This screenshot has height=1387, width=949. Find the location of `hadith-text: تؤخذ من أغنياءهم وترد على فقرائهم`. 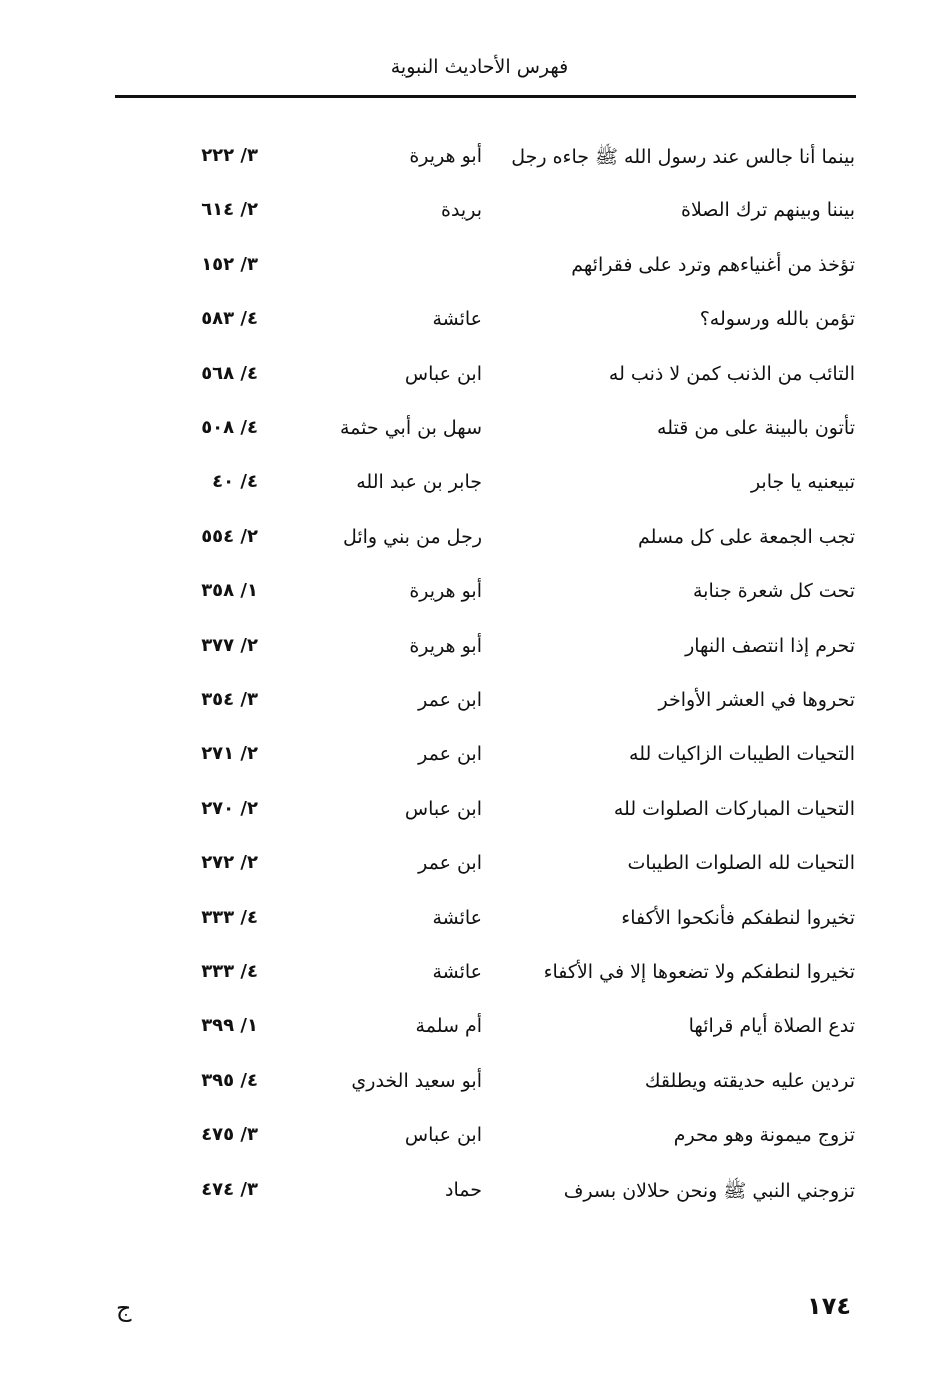

hadith-text: تؤخذ من أغنياءهم وترد على فقرائهم is located at coordinates (713, 264).